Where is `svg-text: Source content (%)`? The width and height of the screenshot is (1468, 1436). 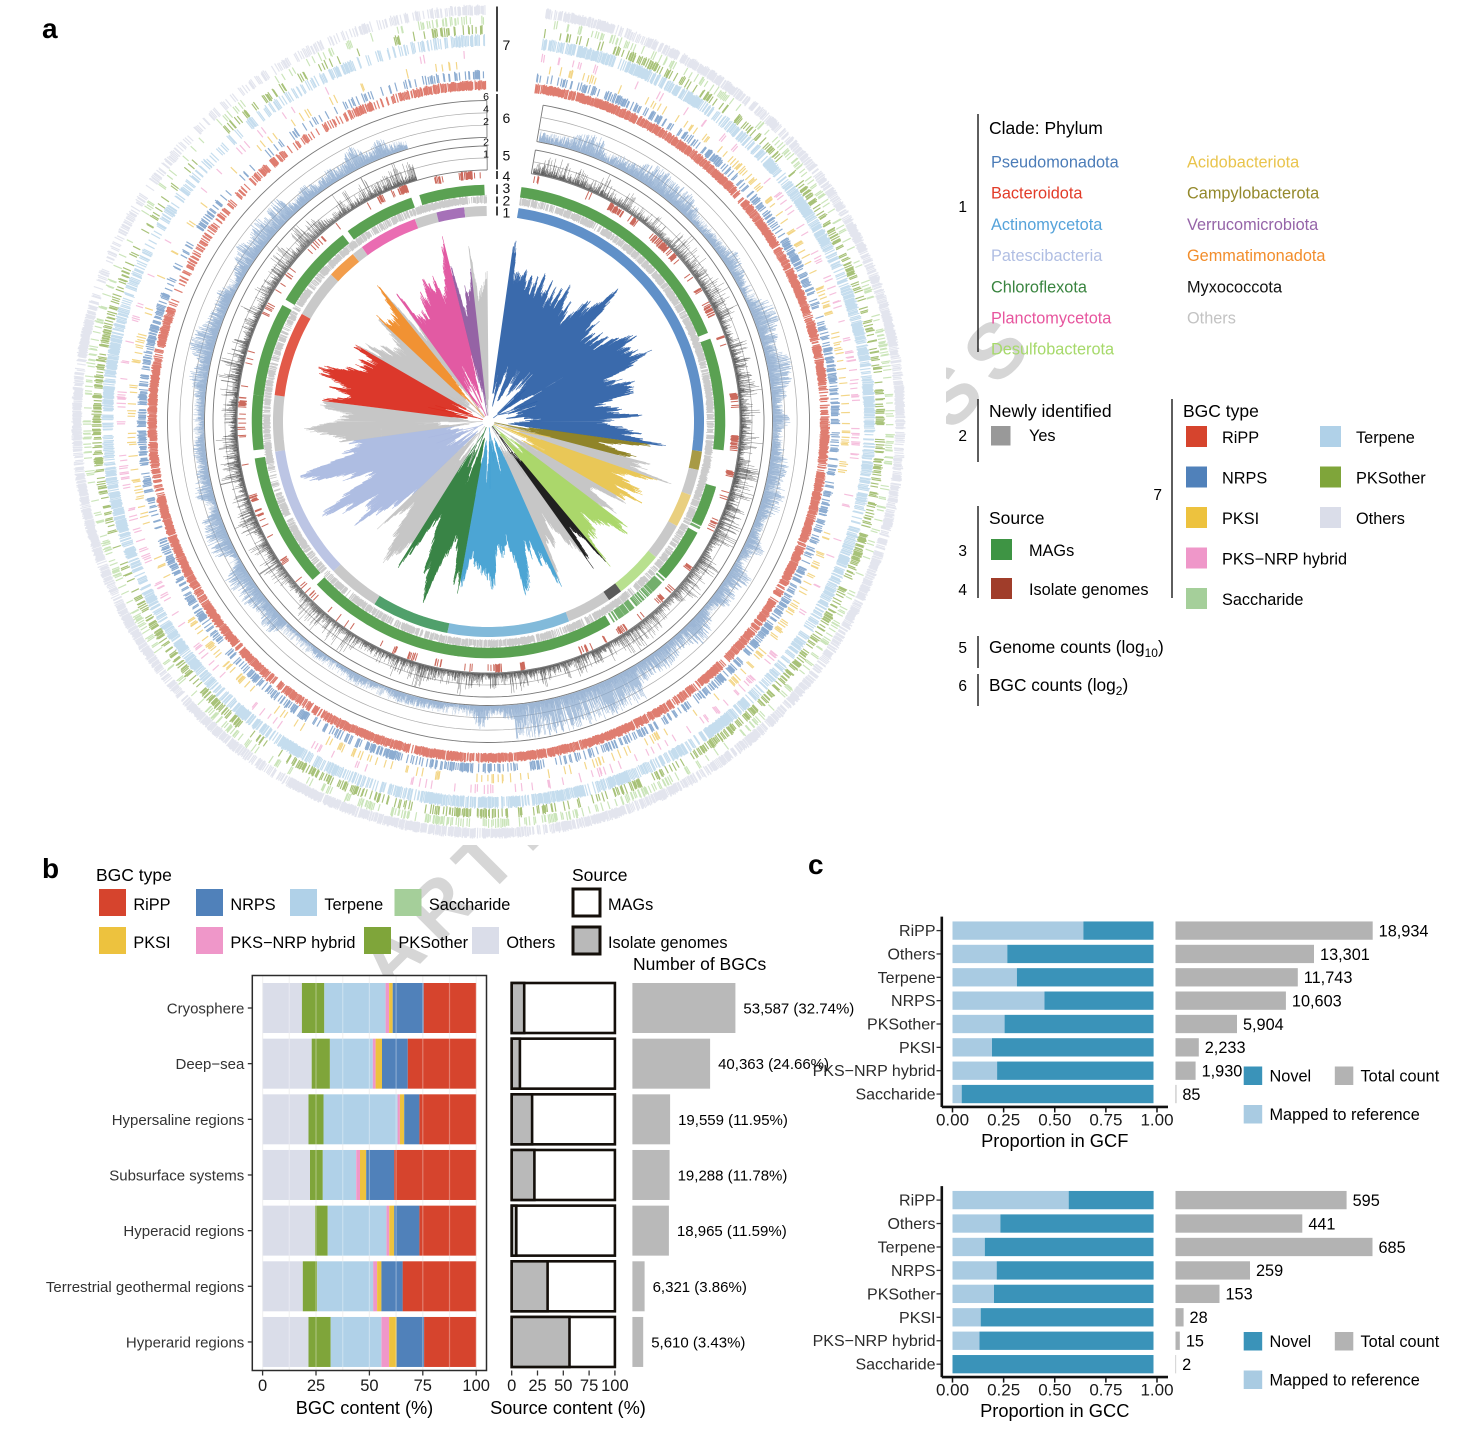
svg-text: Source content (%) is located at coordinates (568, 1408).